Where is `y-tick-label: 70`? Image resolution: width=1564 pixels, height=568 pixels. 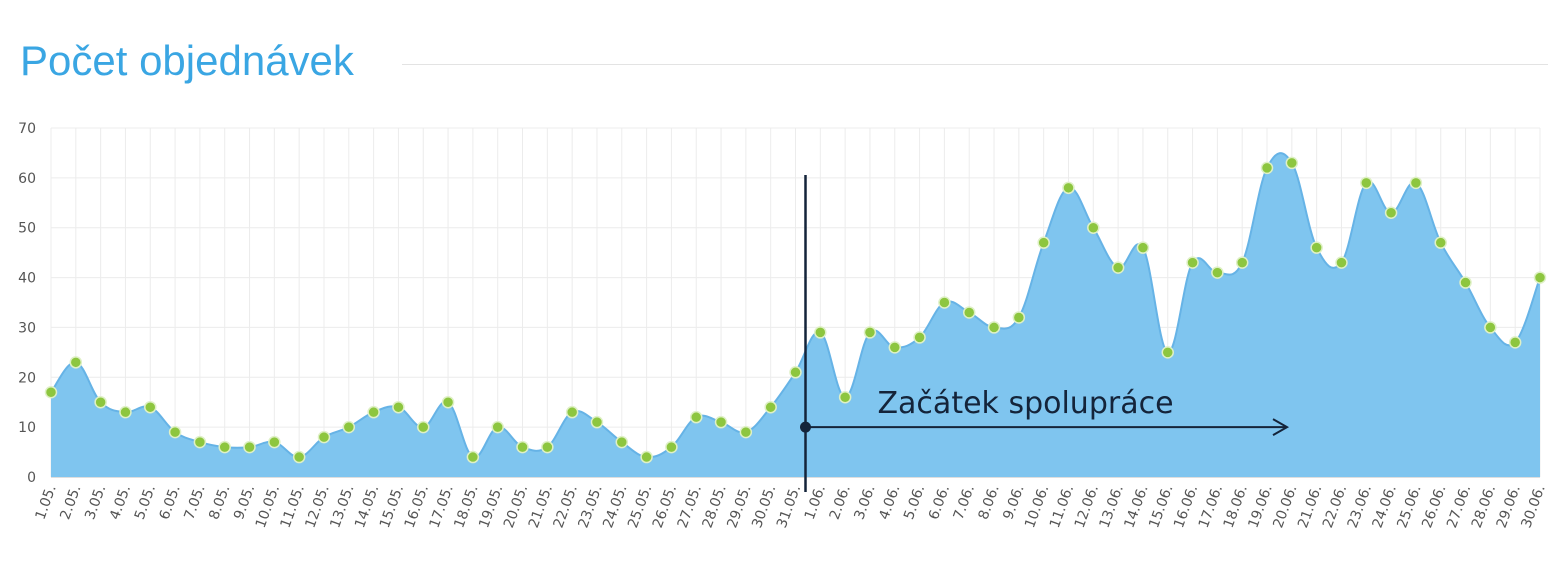
y-tick-label: 70 is located at coordinates (27, 129).